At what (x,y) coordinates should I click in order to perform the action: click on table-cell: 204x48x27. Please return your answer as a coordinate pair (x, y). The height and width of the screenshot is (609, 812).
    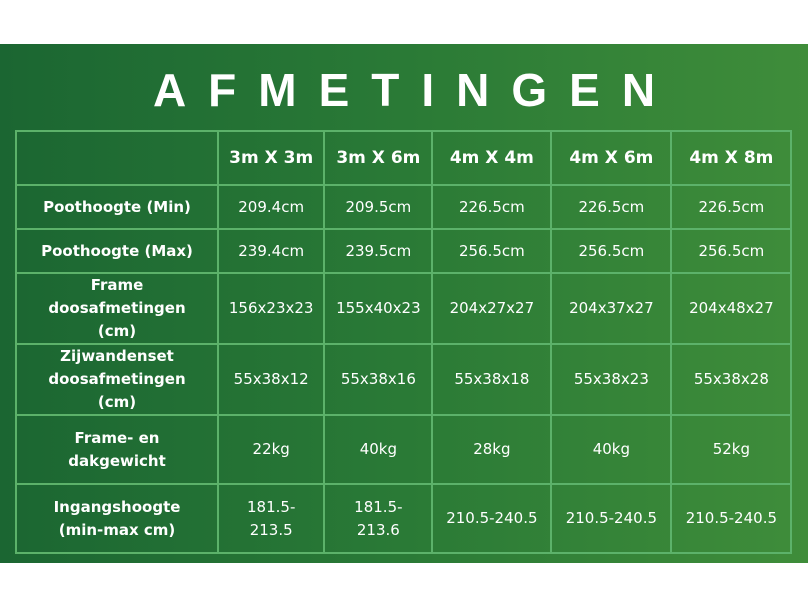
    Looking at the image, I should click on (731, 308).